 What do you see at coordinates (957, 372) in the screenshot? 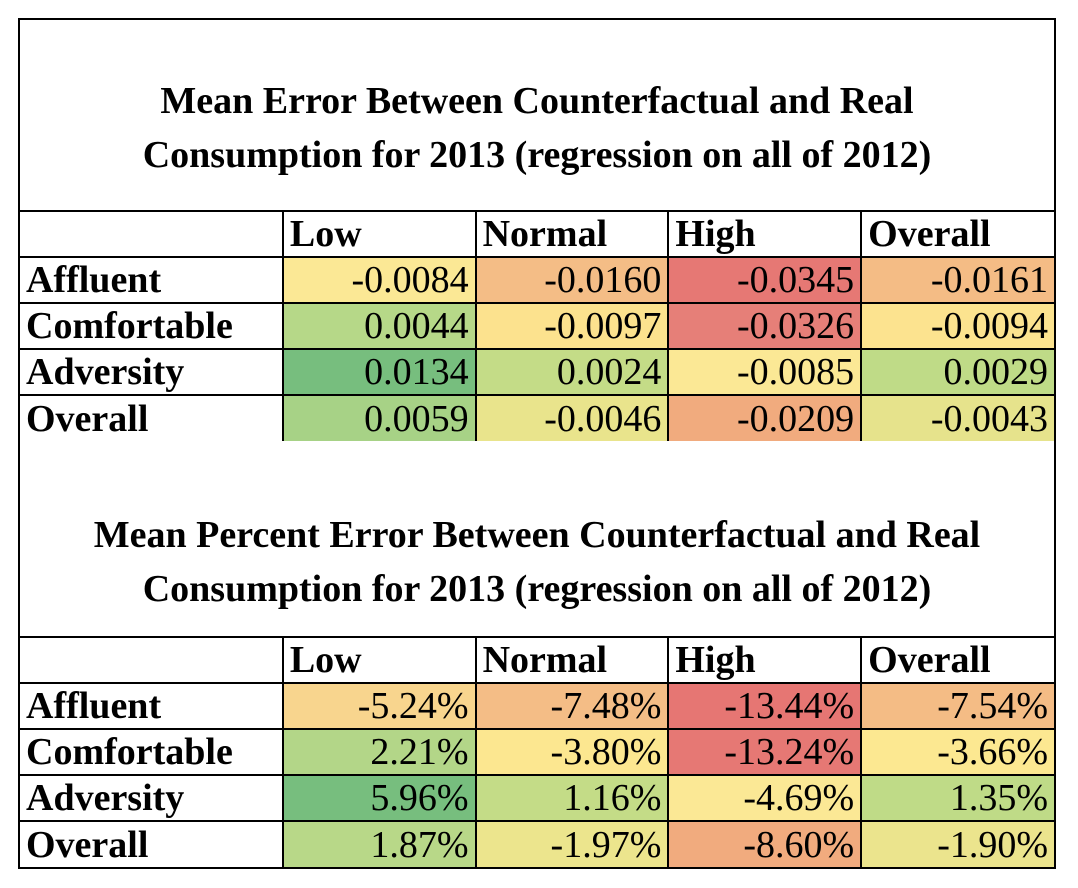
I see `value-cell: 0.0029` at bounding box center [957, 372].